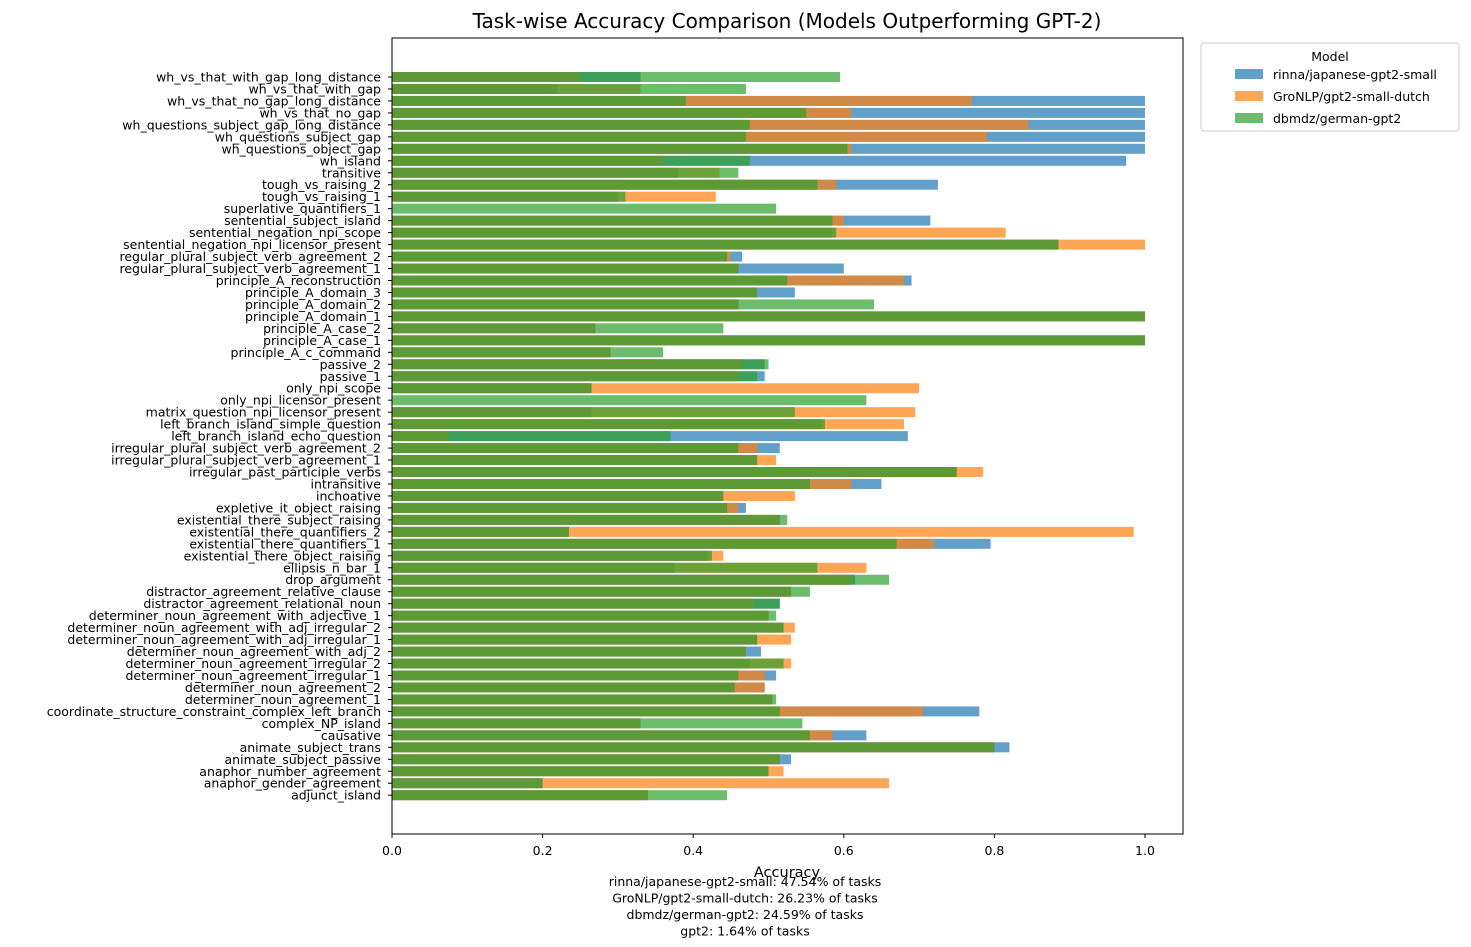 This screenshot has height=947, width=1471. What do you see at coordinates (320, 112) in the screenshot?
I see `y-tick-label: wh_vs_that_no_gap` at bounding box center [320, 112].